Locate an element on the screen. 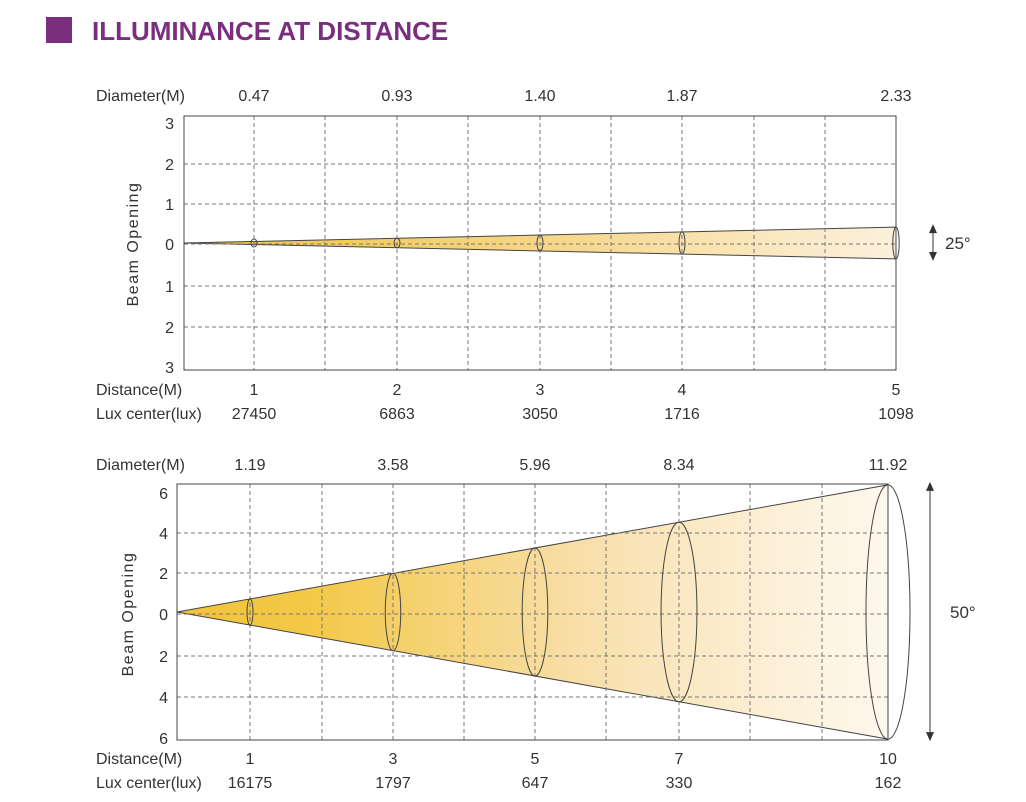 The width and height of the screenshot is (1026, 802). diameter-value: 2.33 is located at coordinates (895, 96).